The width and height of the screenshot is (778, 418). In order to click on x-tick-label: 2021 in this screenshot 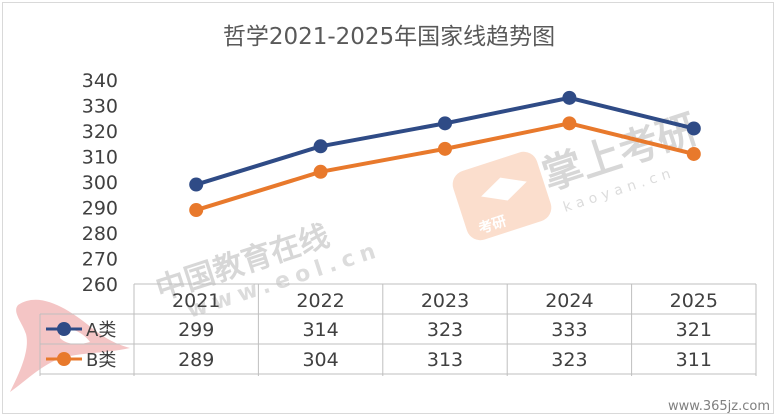, I will do `click(196, 301)`.